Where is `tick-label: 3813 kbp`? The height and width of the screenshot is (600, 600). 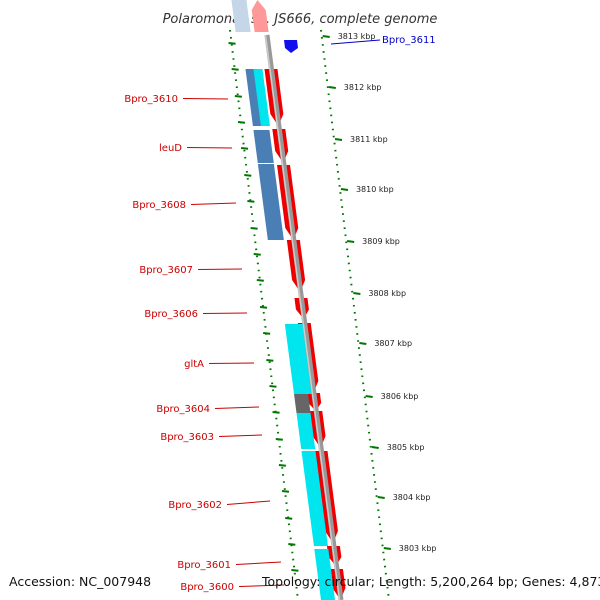 tick-label: 3813 kbp is located at coordinates (357, 36).